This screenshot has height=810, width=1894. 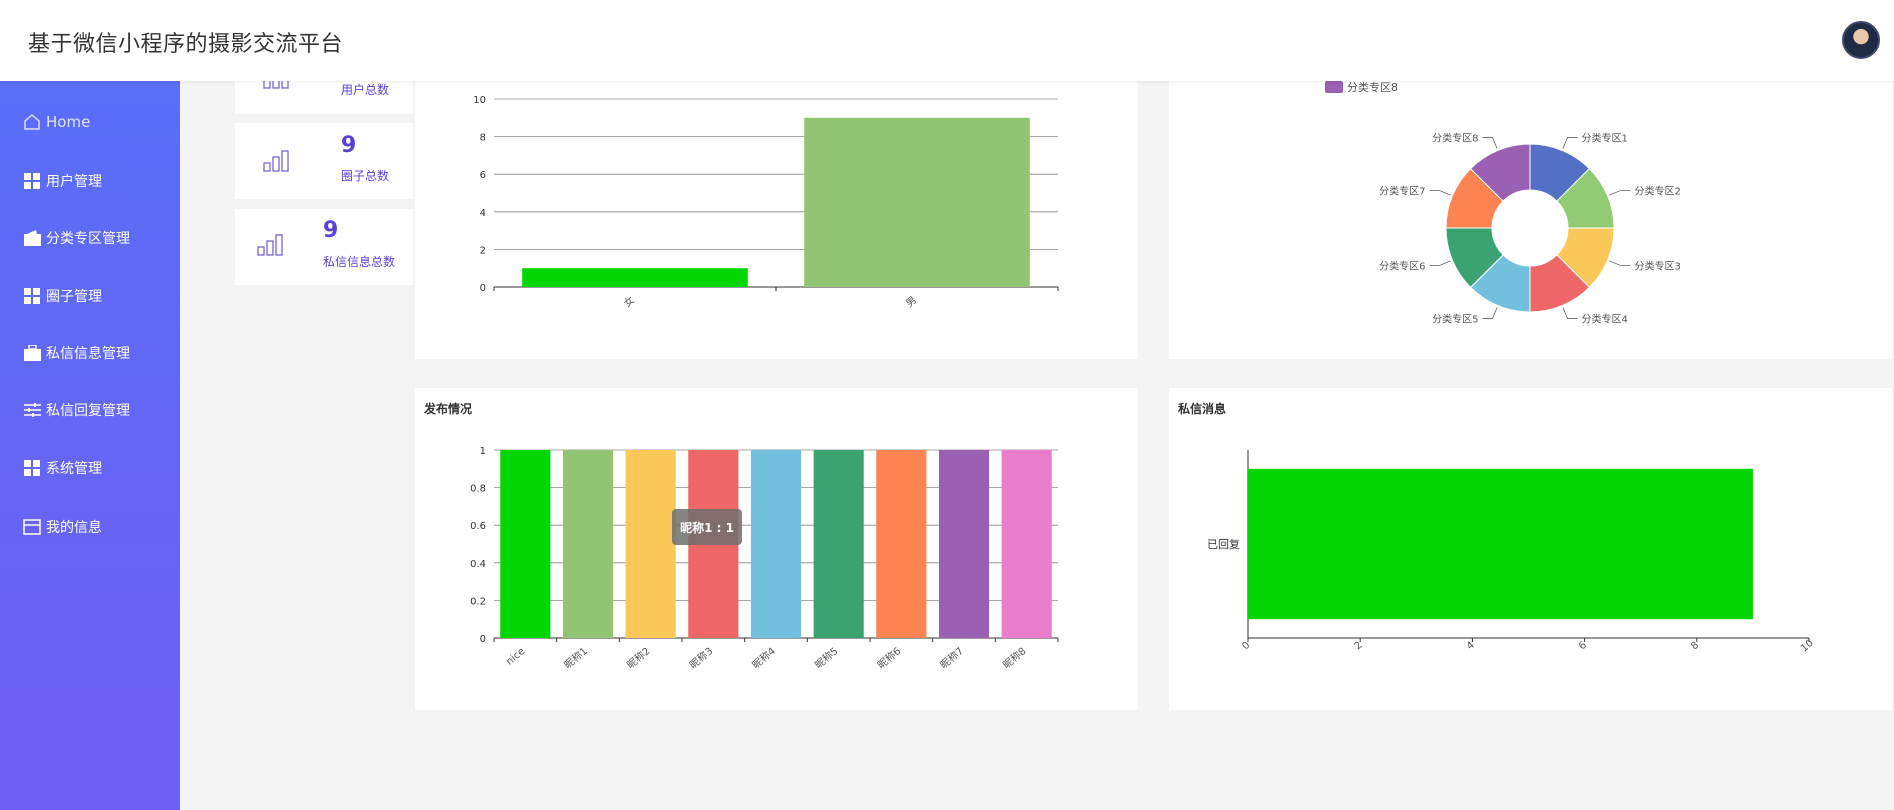 What do you see at coordinates (826, 657) in the screenshot?
I see `x-tick-label: 昵称5` at bounding box center [826, 657].